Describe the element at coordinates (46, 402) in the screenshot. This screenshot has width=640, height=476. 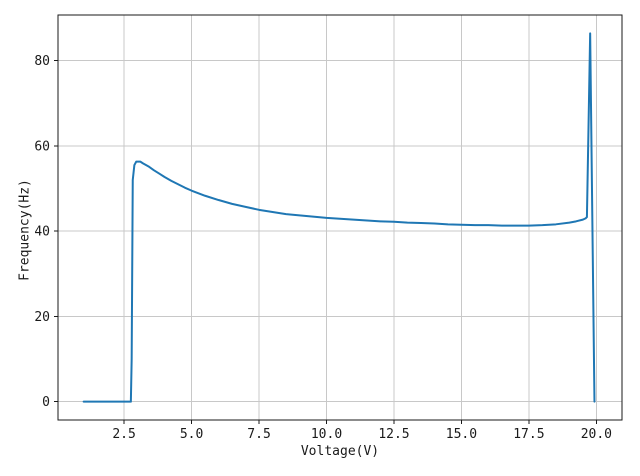
I see `y-tick-label: 0` at that location.